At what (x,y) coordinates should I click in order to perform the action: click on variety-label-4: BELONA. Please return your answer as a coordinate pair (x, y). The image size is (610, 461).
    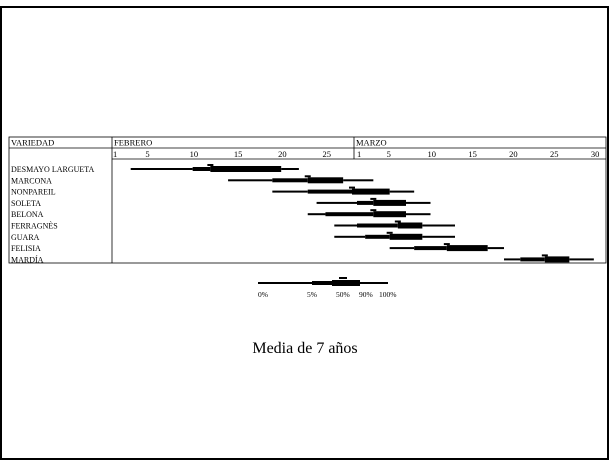
    Looking at the image, I should click on (27, 214).